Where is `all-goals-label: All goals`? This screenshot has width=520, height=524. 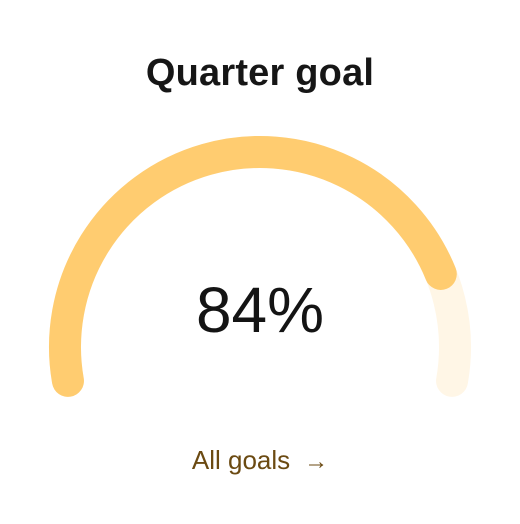 all-goals-label: All goals is located at coordinates (241, 460).